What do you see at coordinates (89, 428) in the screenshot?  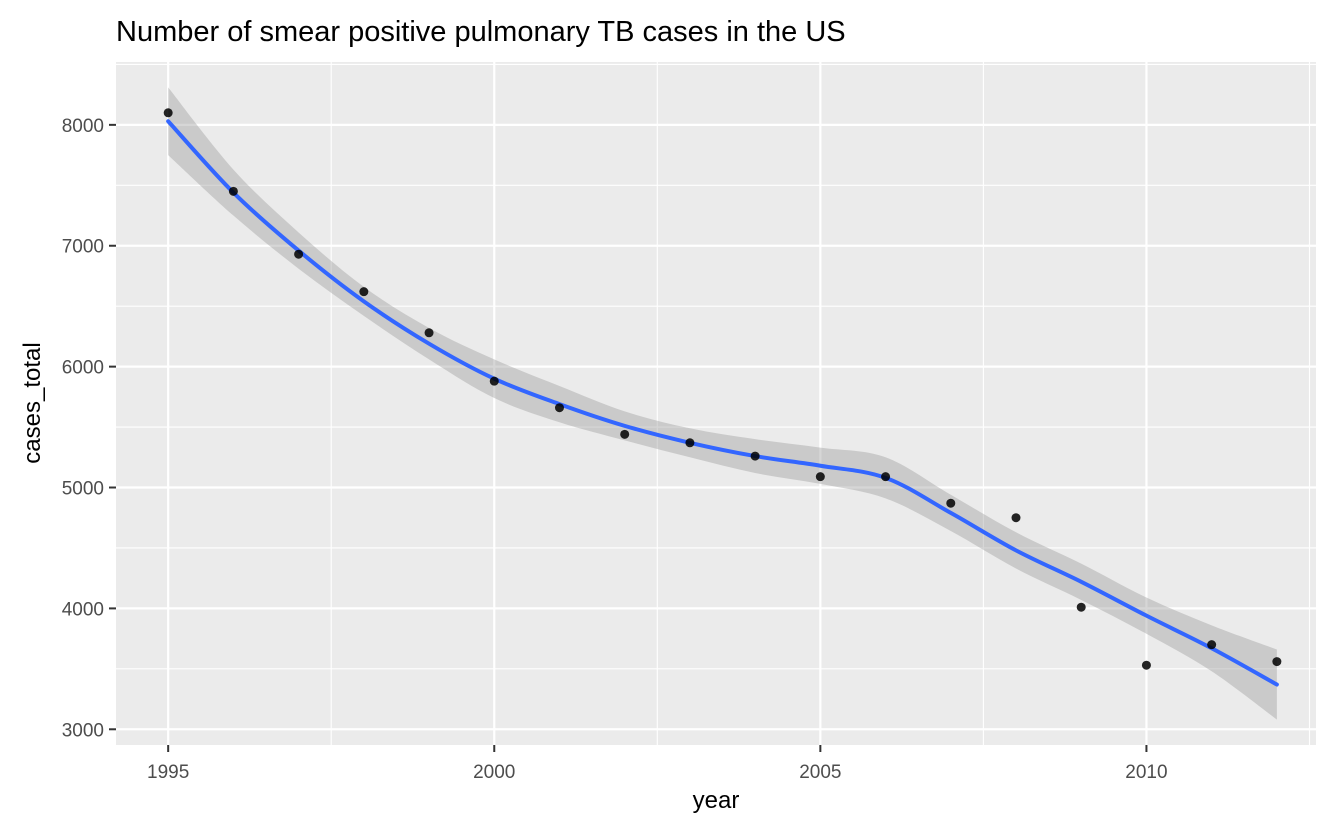 I see `y-axis: 3000 4000 5000 6000 7000 8000` at bounding box center [89, 428].